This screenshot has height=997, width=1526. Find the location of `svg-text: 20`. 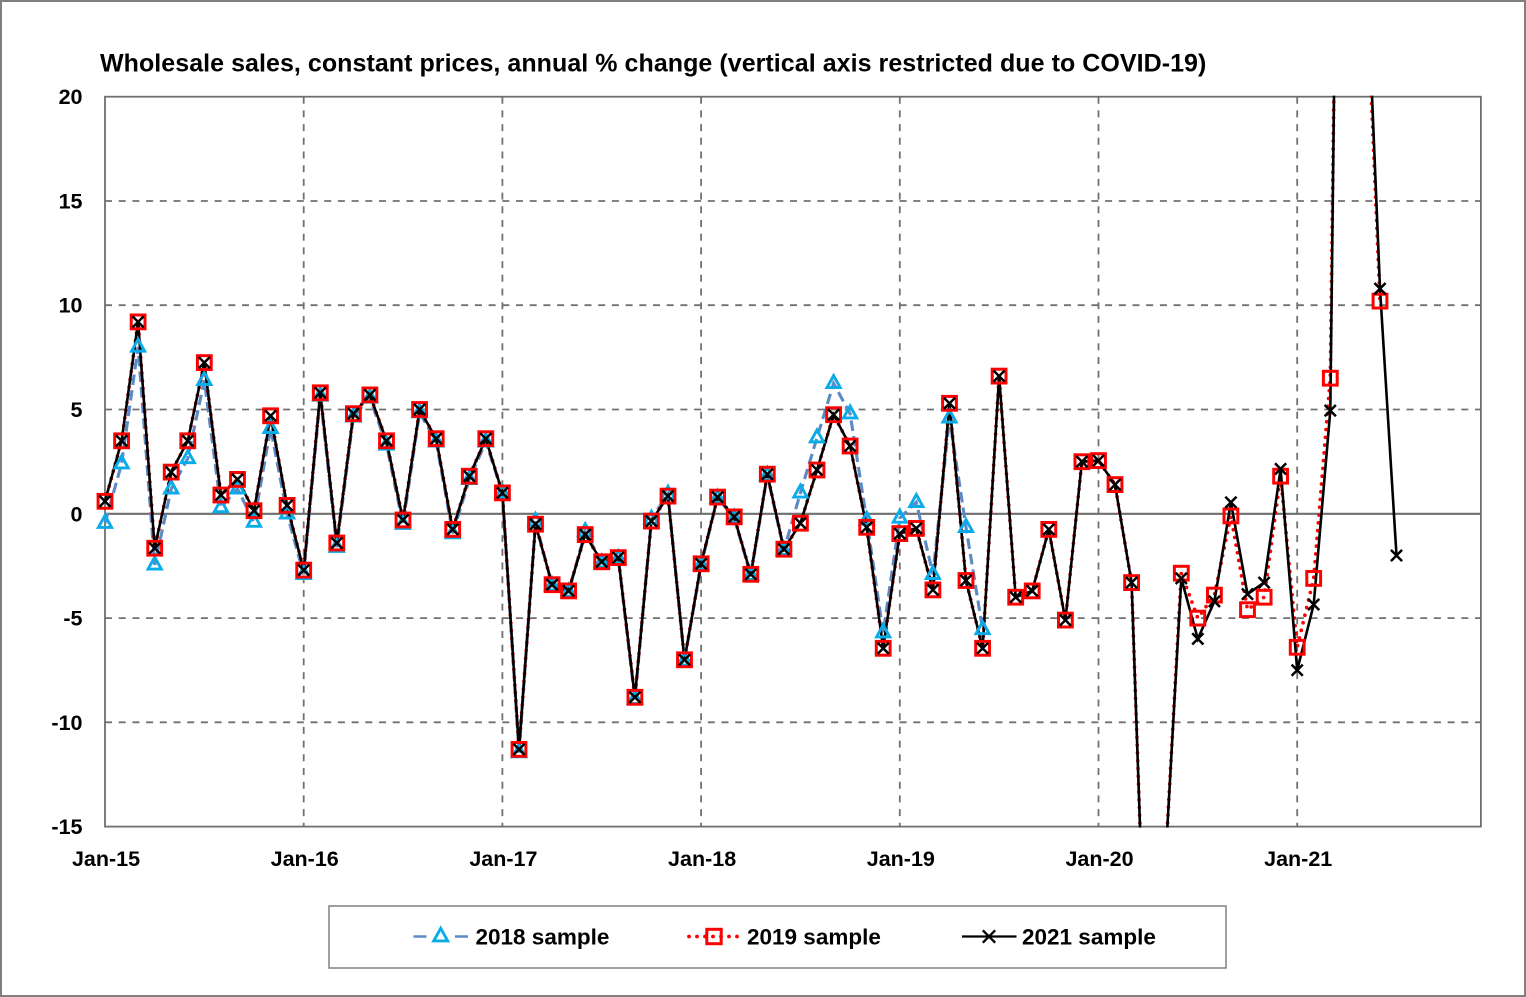

svg-text: 20 is located at coordinates (71, 97).